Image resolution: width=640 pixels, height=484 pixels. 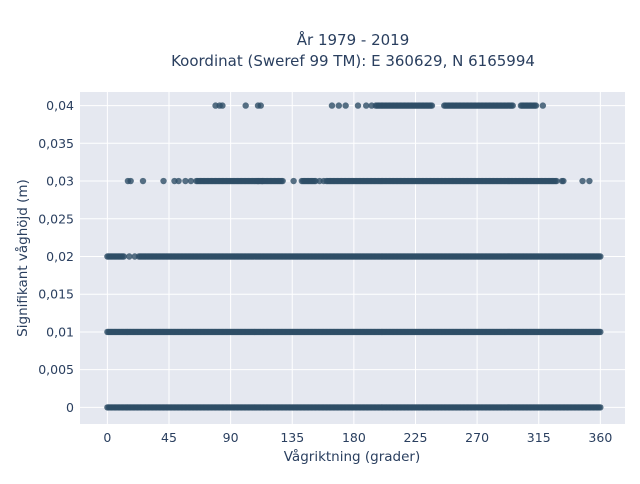 What do you see at coordinates (292, 437) in the screenshot?
I see `x-tick-label: 135` at bounding box center [292, 437].